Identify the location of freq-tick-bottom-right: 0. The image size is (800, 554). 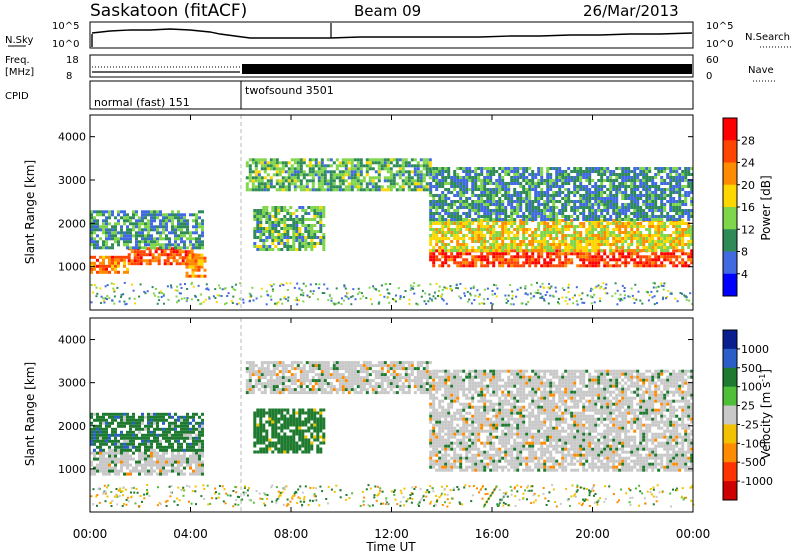
(709, 76).